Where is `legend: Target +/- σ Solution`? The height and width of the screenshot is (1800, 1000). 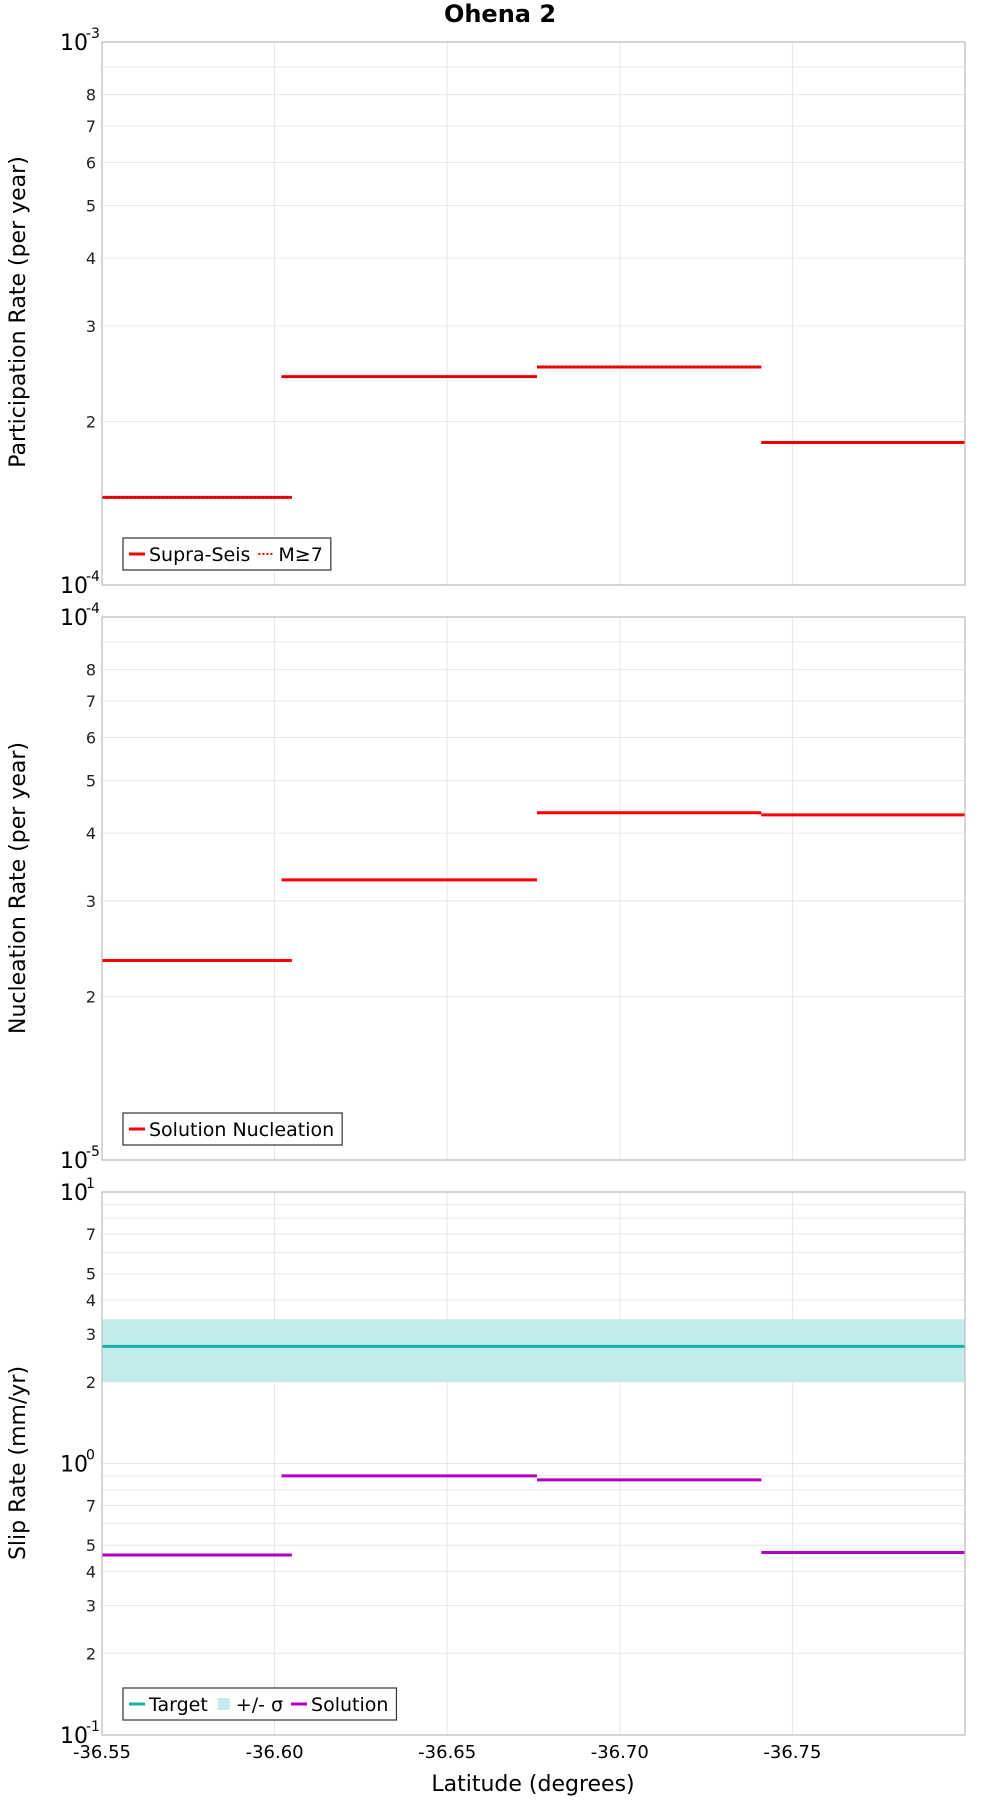 legend: Target +/- σ Solution is located at coordinates (260, 1704).